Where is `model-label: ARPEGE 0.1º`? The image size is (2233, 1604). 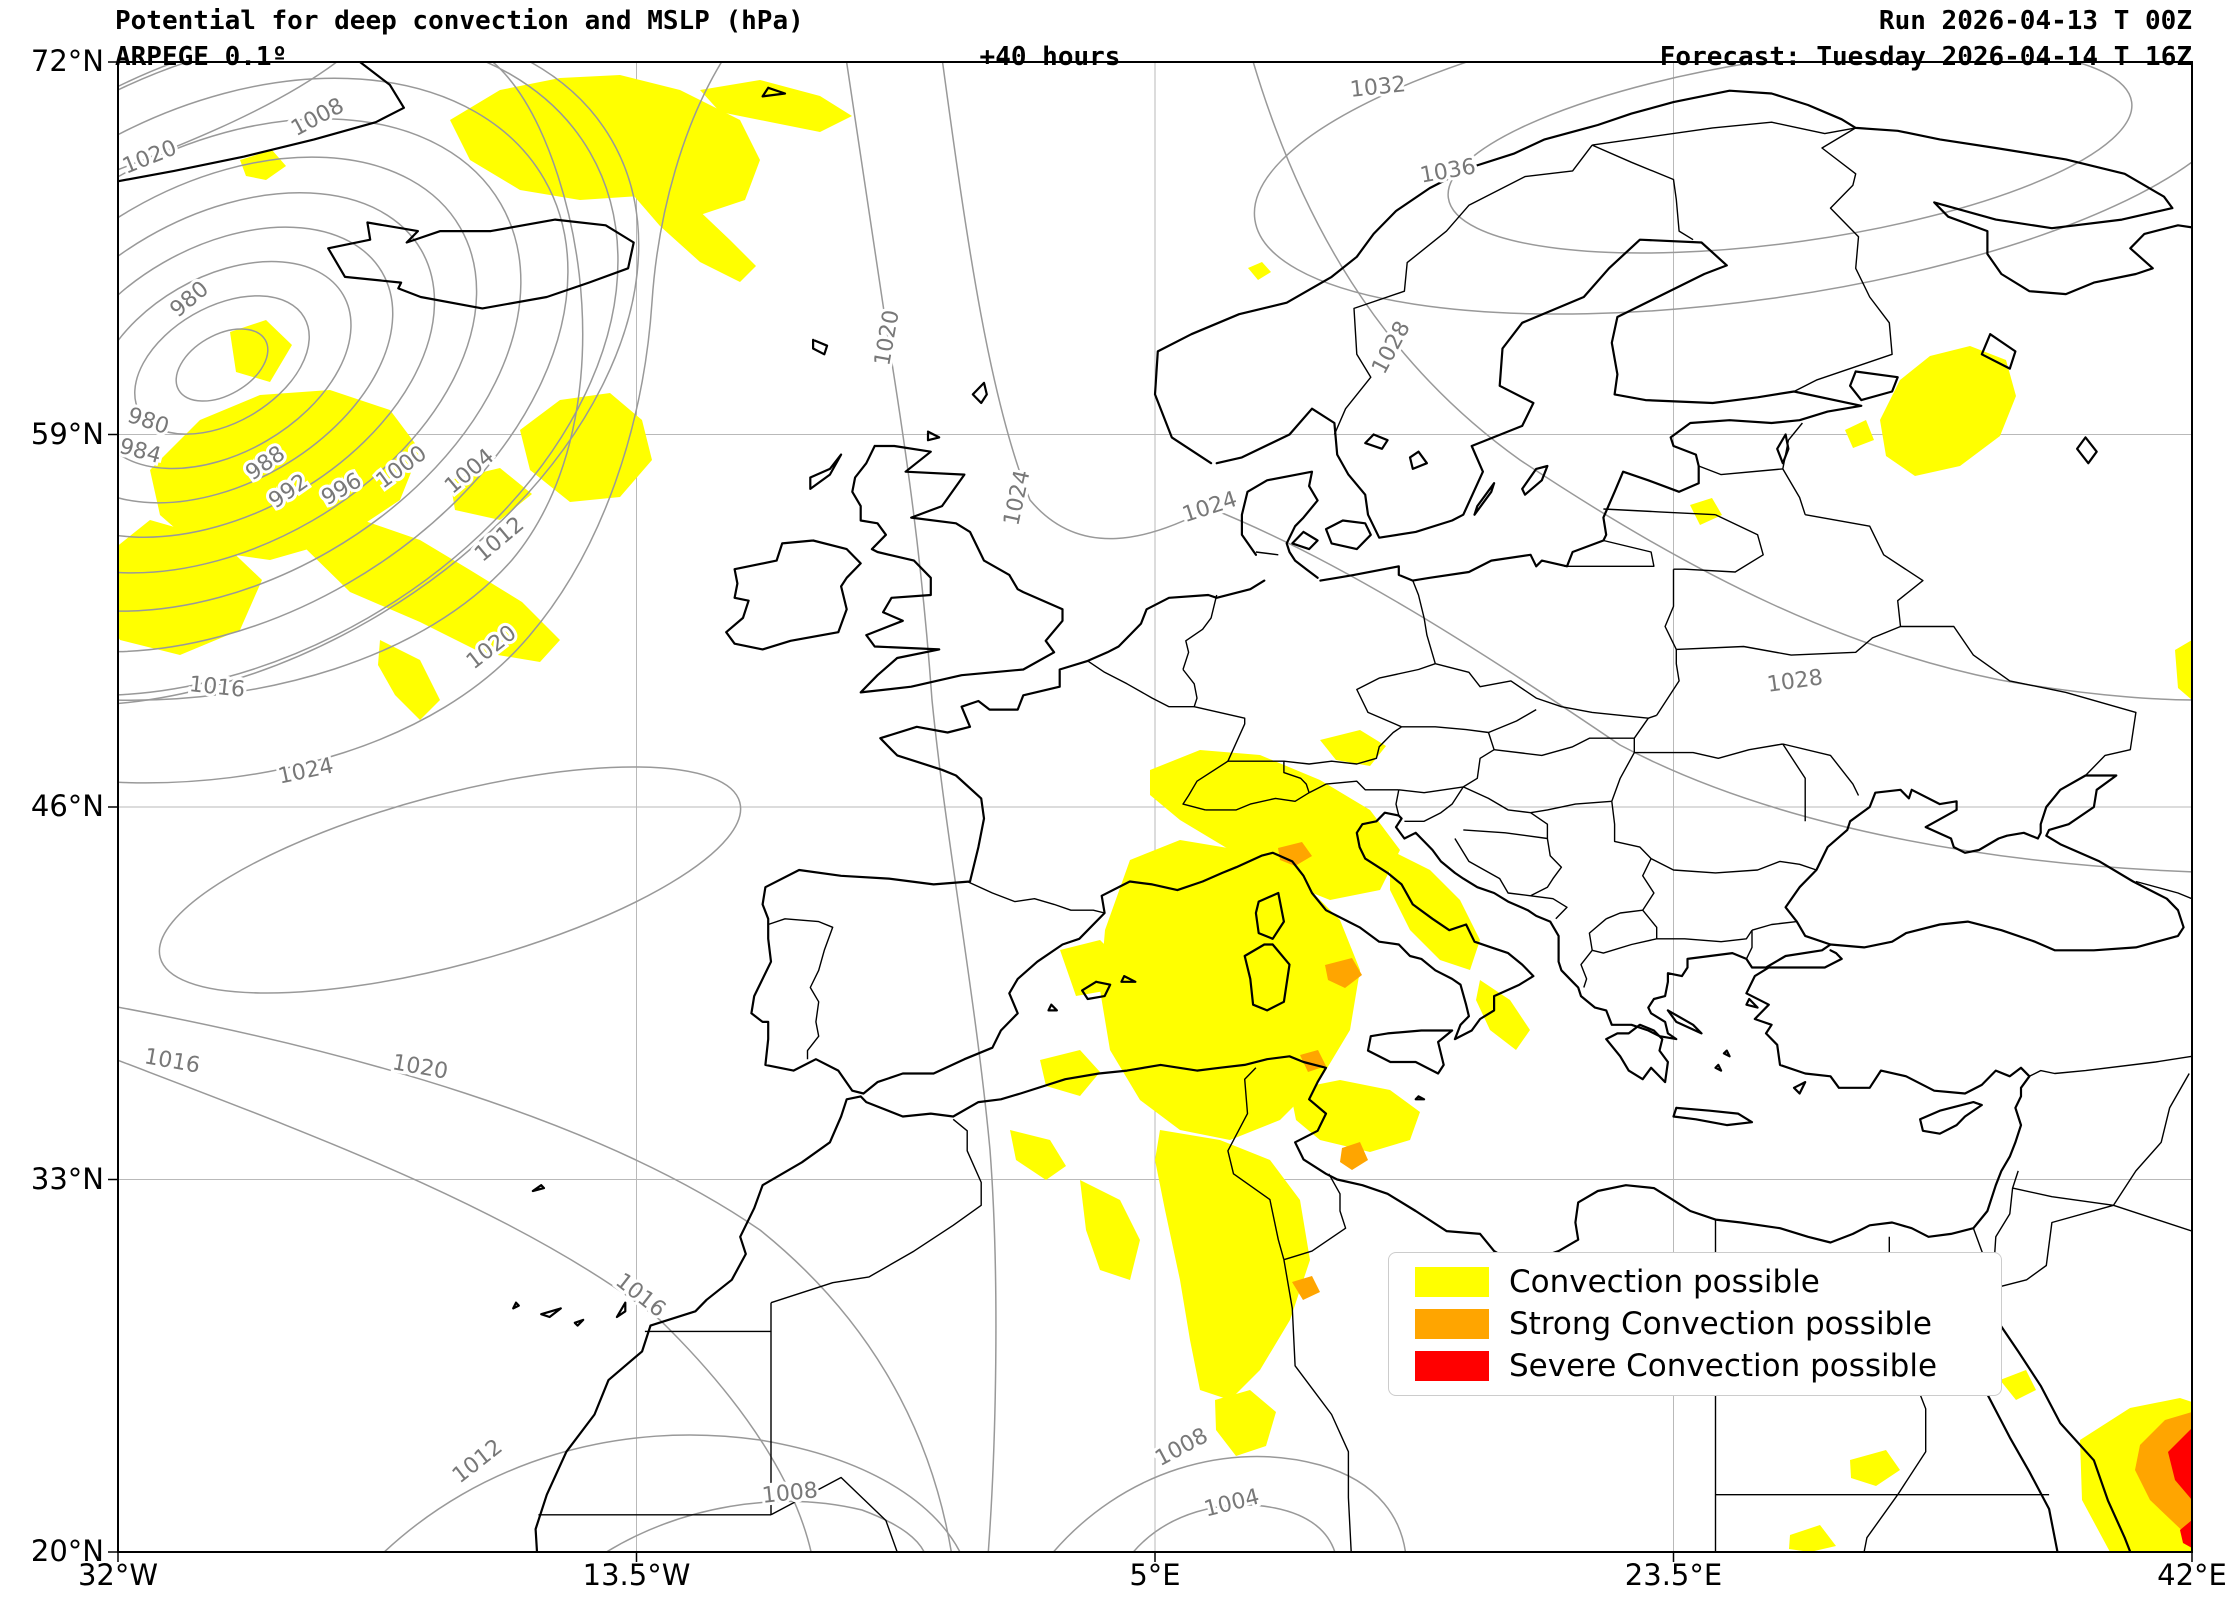
model-label: ARPEGE 0.1º is located at coordinates (201, 57).